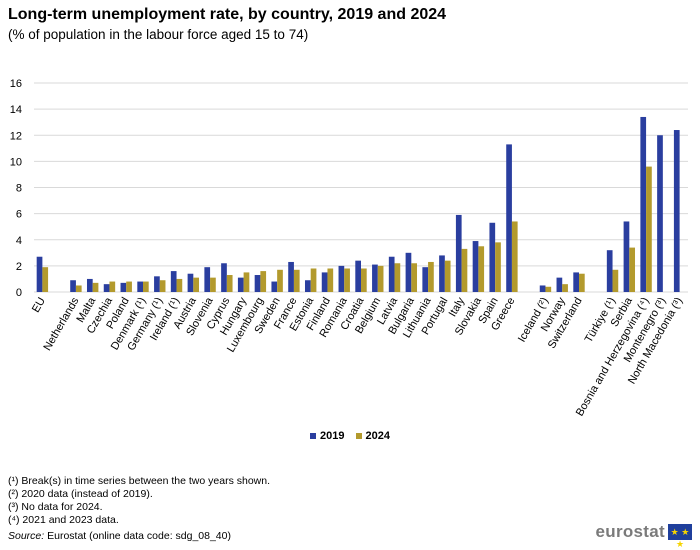 The height and width of the screenshot is (550, 700). What do you see at coordinates (630, 531) in the screenshot?
I see `logo-text: eurostat` at bounding box center [630, 531].